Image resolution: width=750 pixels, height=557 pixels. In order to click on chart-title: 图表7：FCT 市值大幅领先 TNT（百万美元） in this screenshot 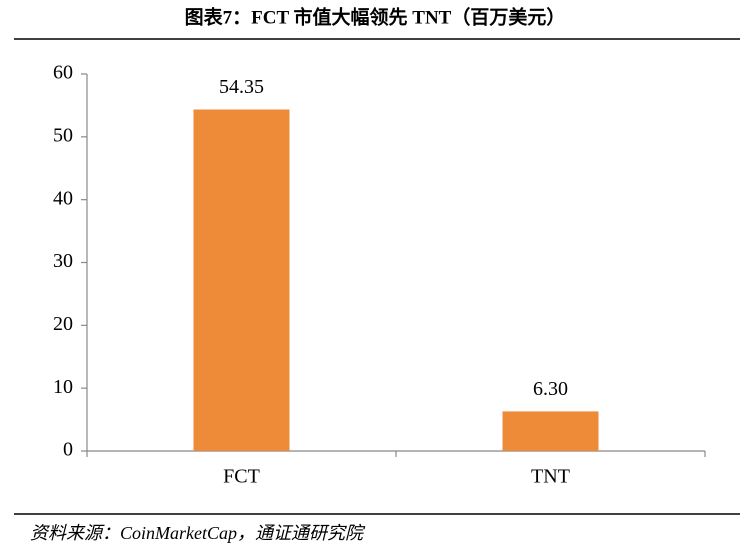, I will do `click(375, 16)`.